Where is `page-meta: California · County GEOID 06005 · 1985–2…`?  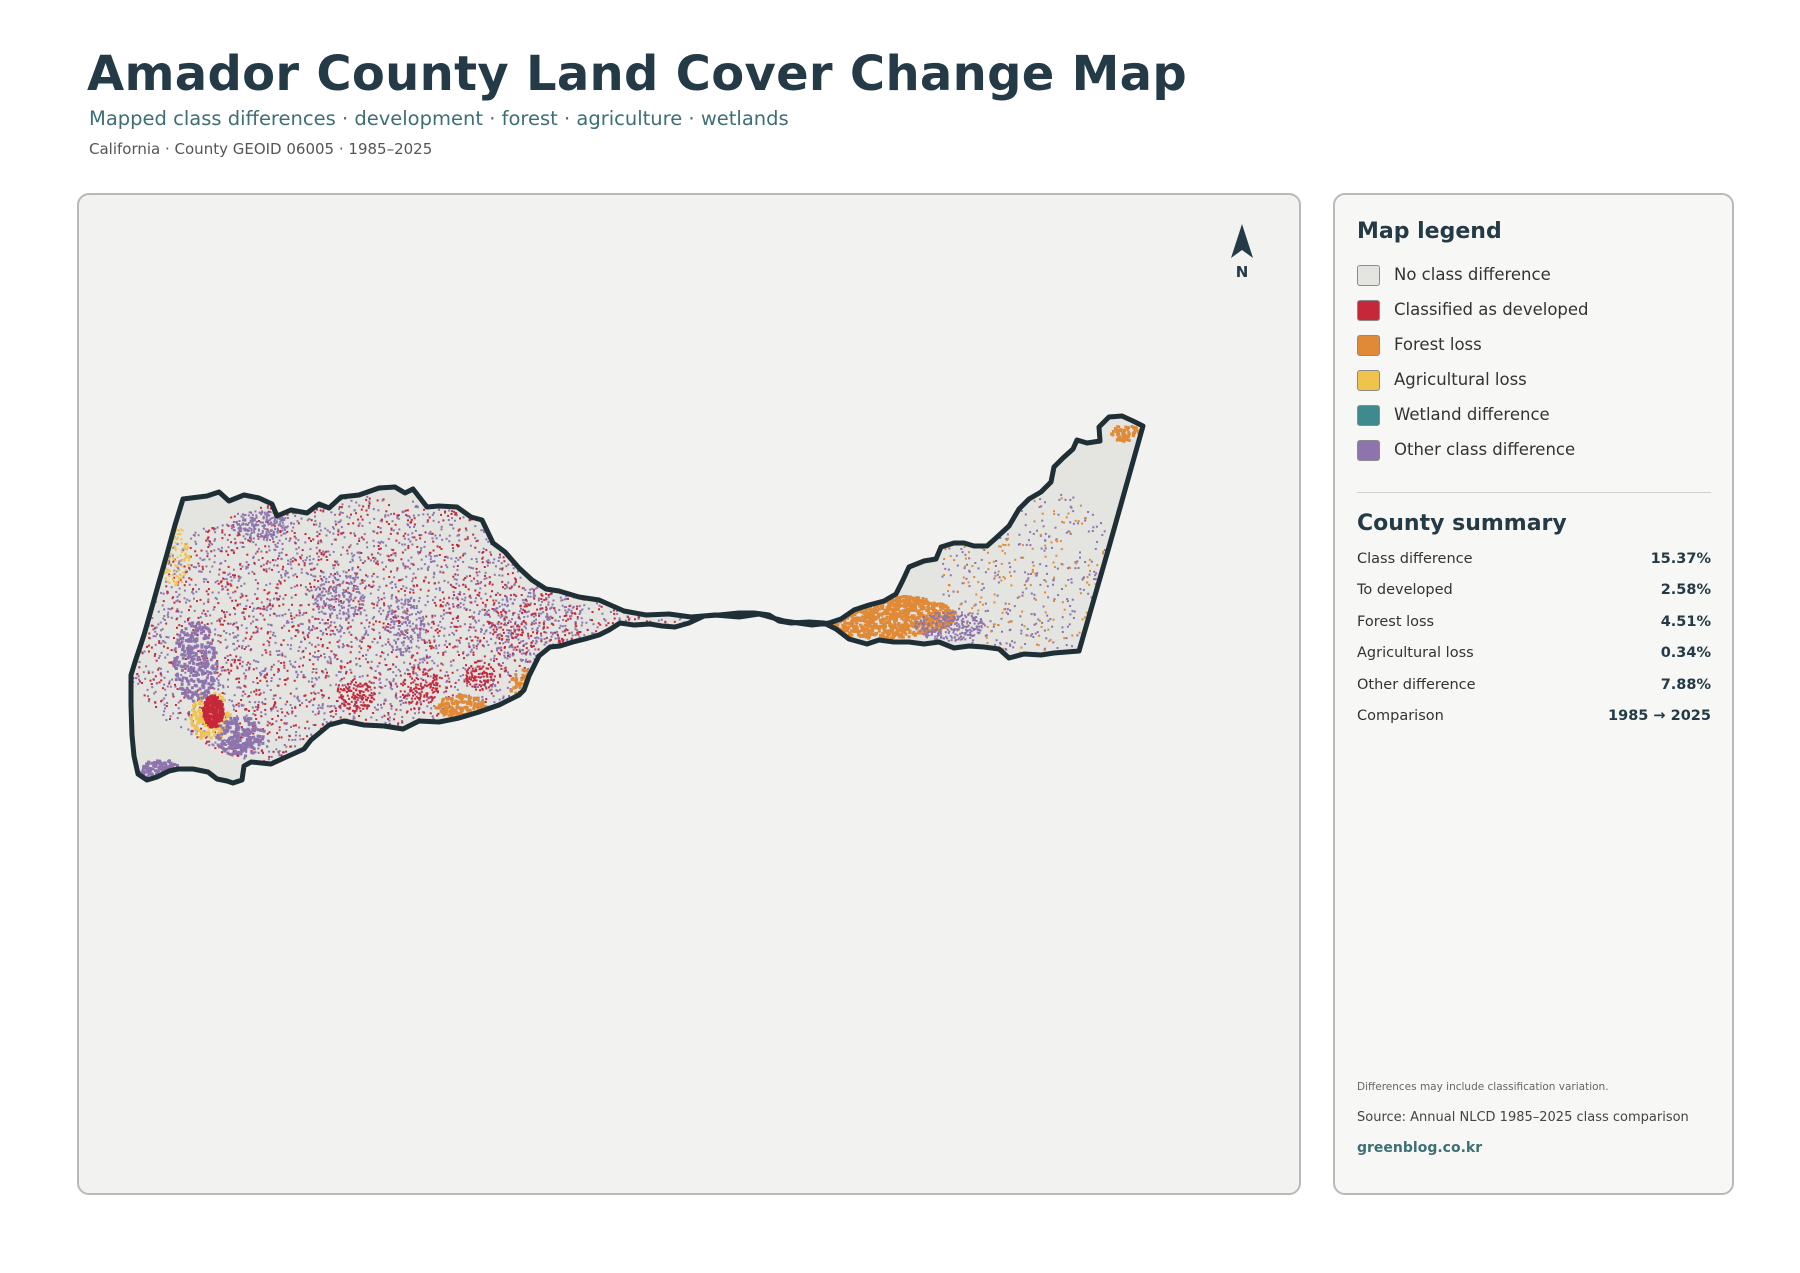 page-meta: California · County GEOID 06005 · 1985–2… is located at coordinates (261, 149).